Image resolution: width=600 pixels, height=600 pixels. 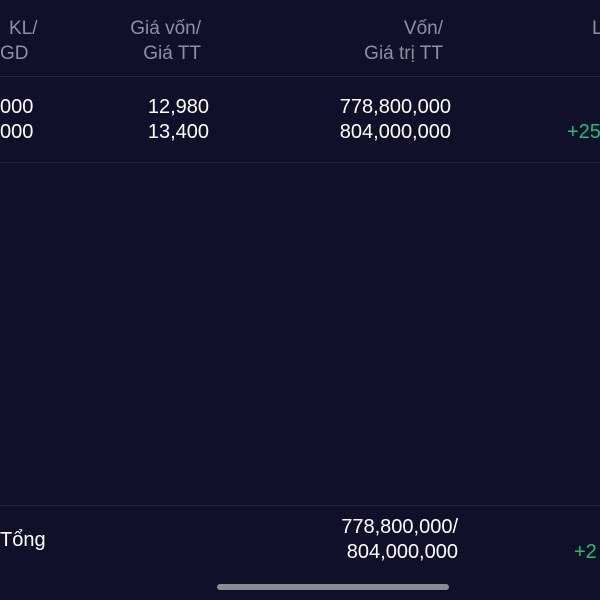 What do you see at coordinates (395, 107) in the screenshot?
I see `row-cost-value: 778,800,000` at bounding box center [395, 107].